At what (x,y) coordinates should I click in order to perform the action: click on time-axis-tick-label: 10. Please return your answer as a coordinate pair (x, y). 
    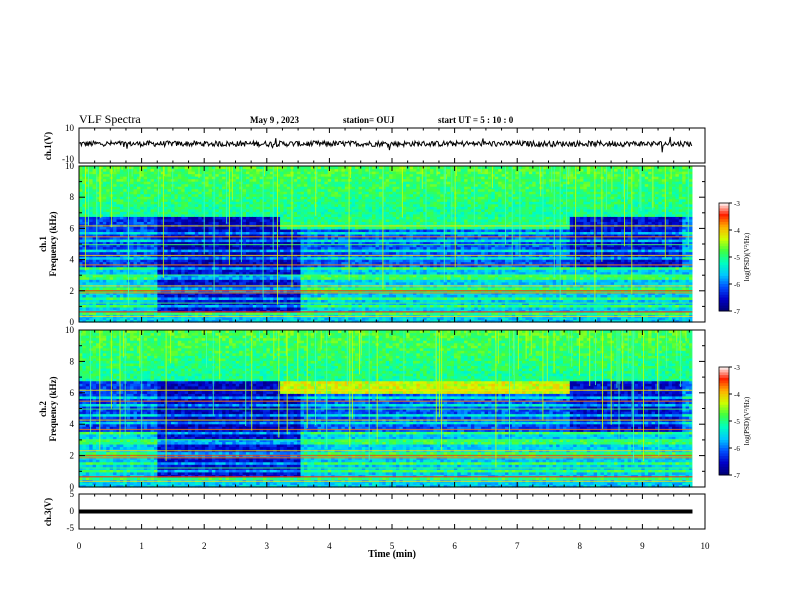
    Looking at the image, I should click on (706, 546).